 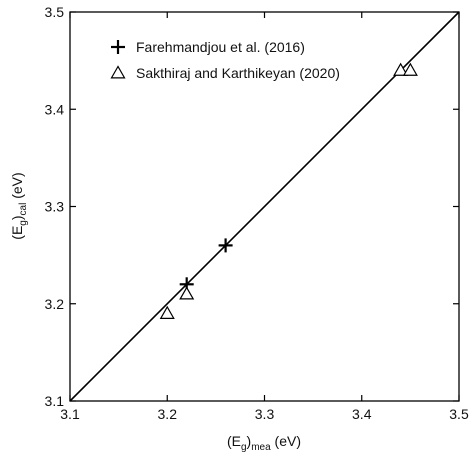 I want to click on y-tick-label: 3.1, so click(x=55, y=401).